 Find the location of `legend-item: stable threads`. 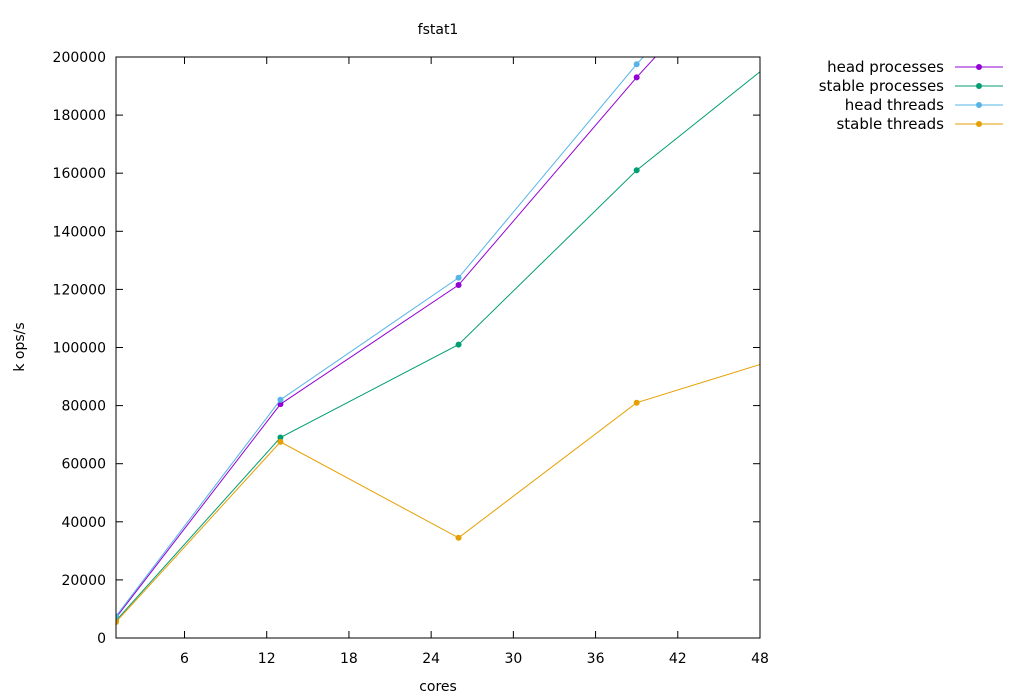

legend-item: stable threads is located at coordinates (919, 124).